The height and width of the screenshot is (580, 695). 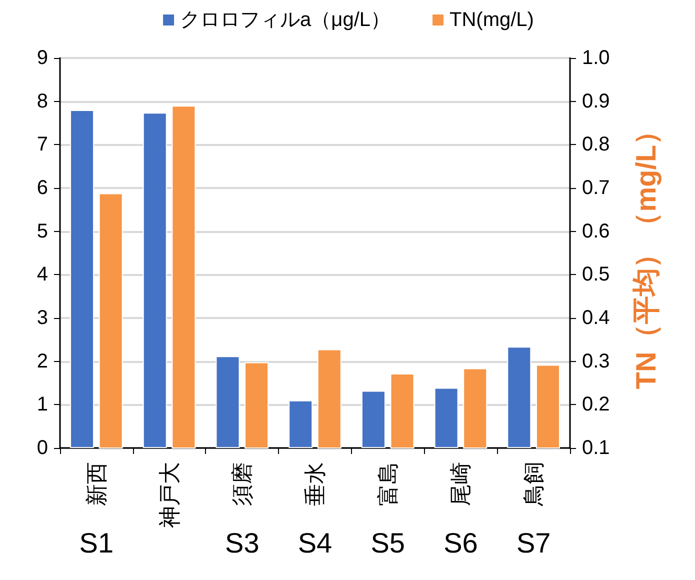 I want to click on y-tick-label: 9, so click(x=42, y=58).